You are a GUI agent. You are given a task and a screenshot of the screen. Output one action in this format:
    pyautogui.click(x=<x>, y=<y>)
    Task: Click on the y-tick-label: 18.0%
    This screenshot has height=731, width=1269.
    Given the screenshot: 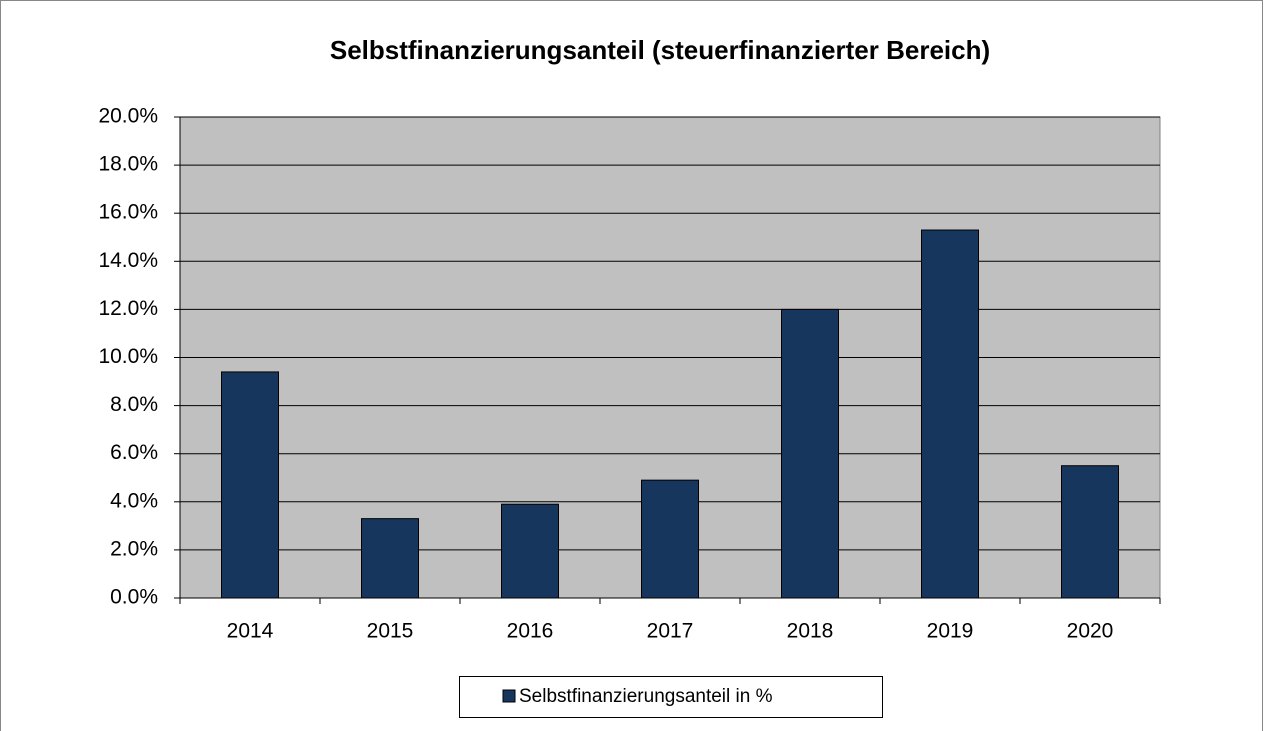 What is the action you would take?
    pyautogui.click(x=128, y=164)
    